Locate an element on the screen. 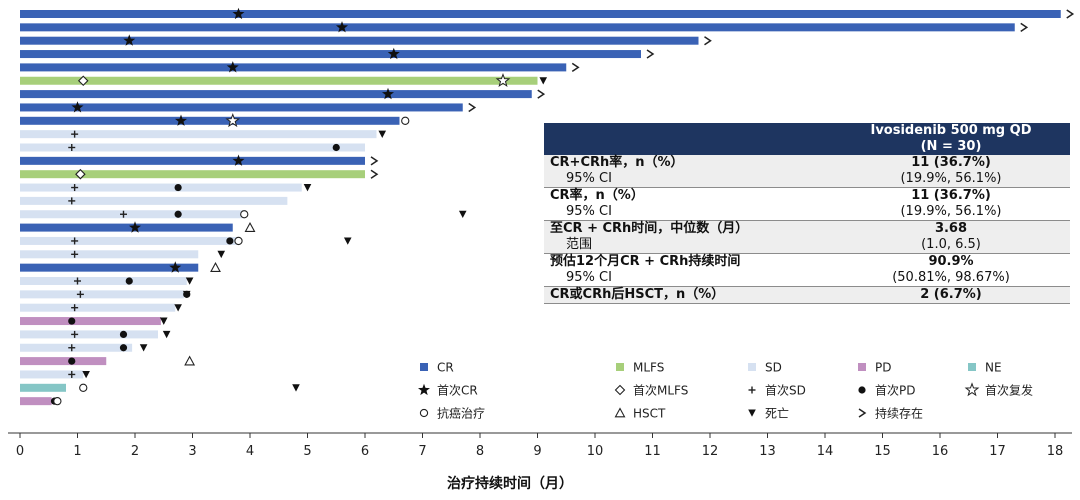 The height and width of the screenshot is (500, 1080). legend-firstRelapse-icon is located at coordinates (972, 389).